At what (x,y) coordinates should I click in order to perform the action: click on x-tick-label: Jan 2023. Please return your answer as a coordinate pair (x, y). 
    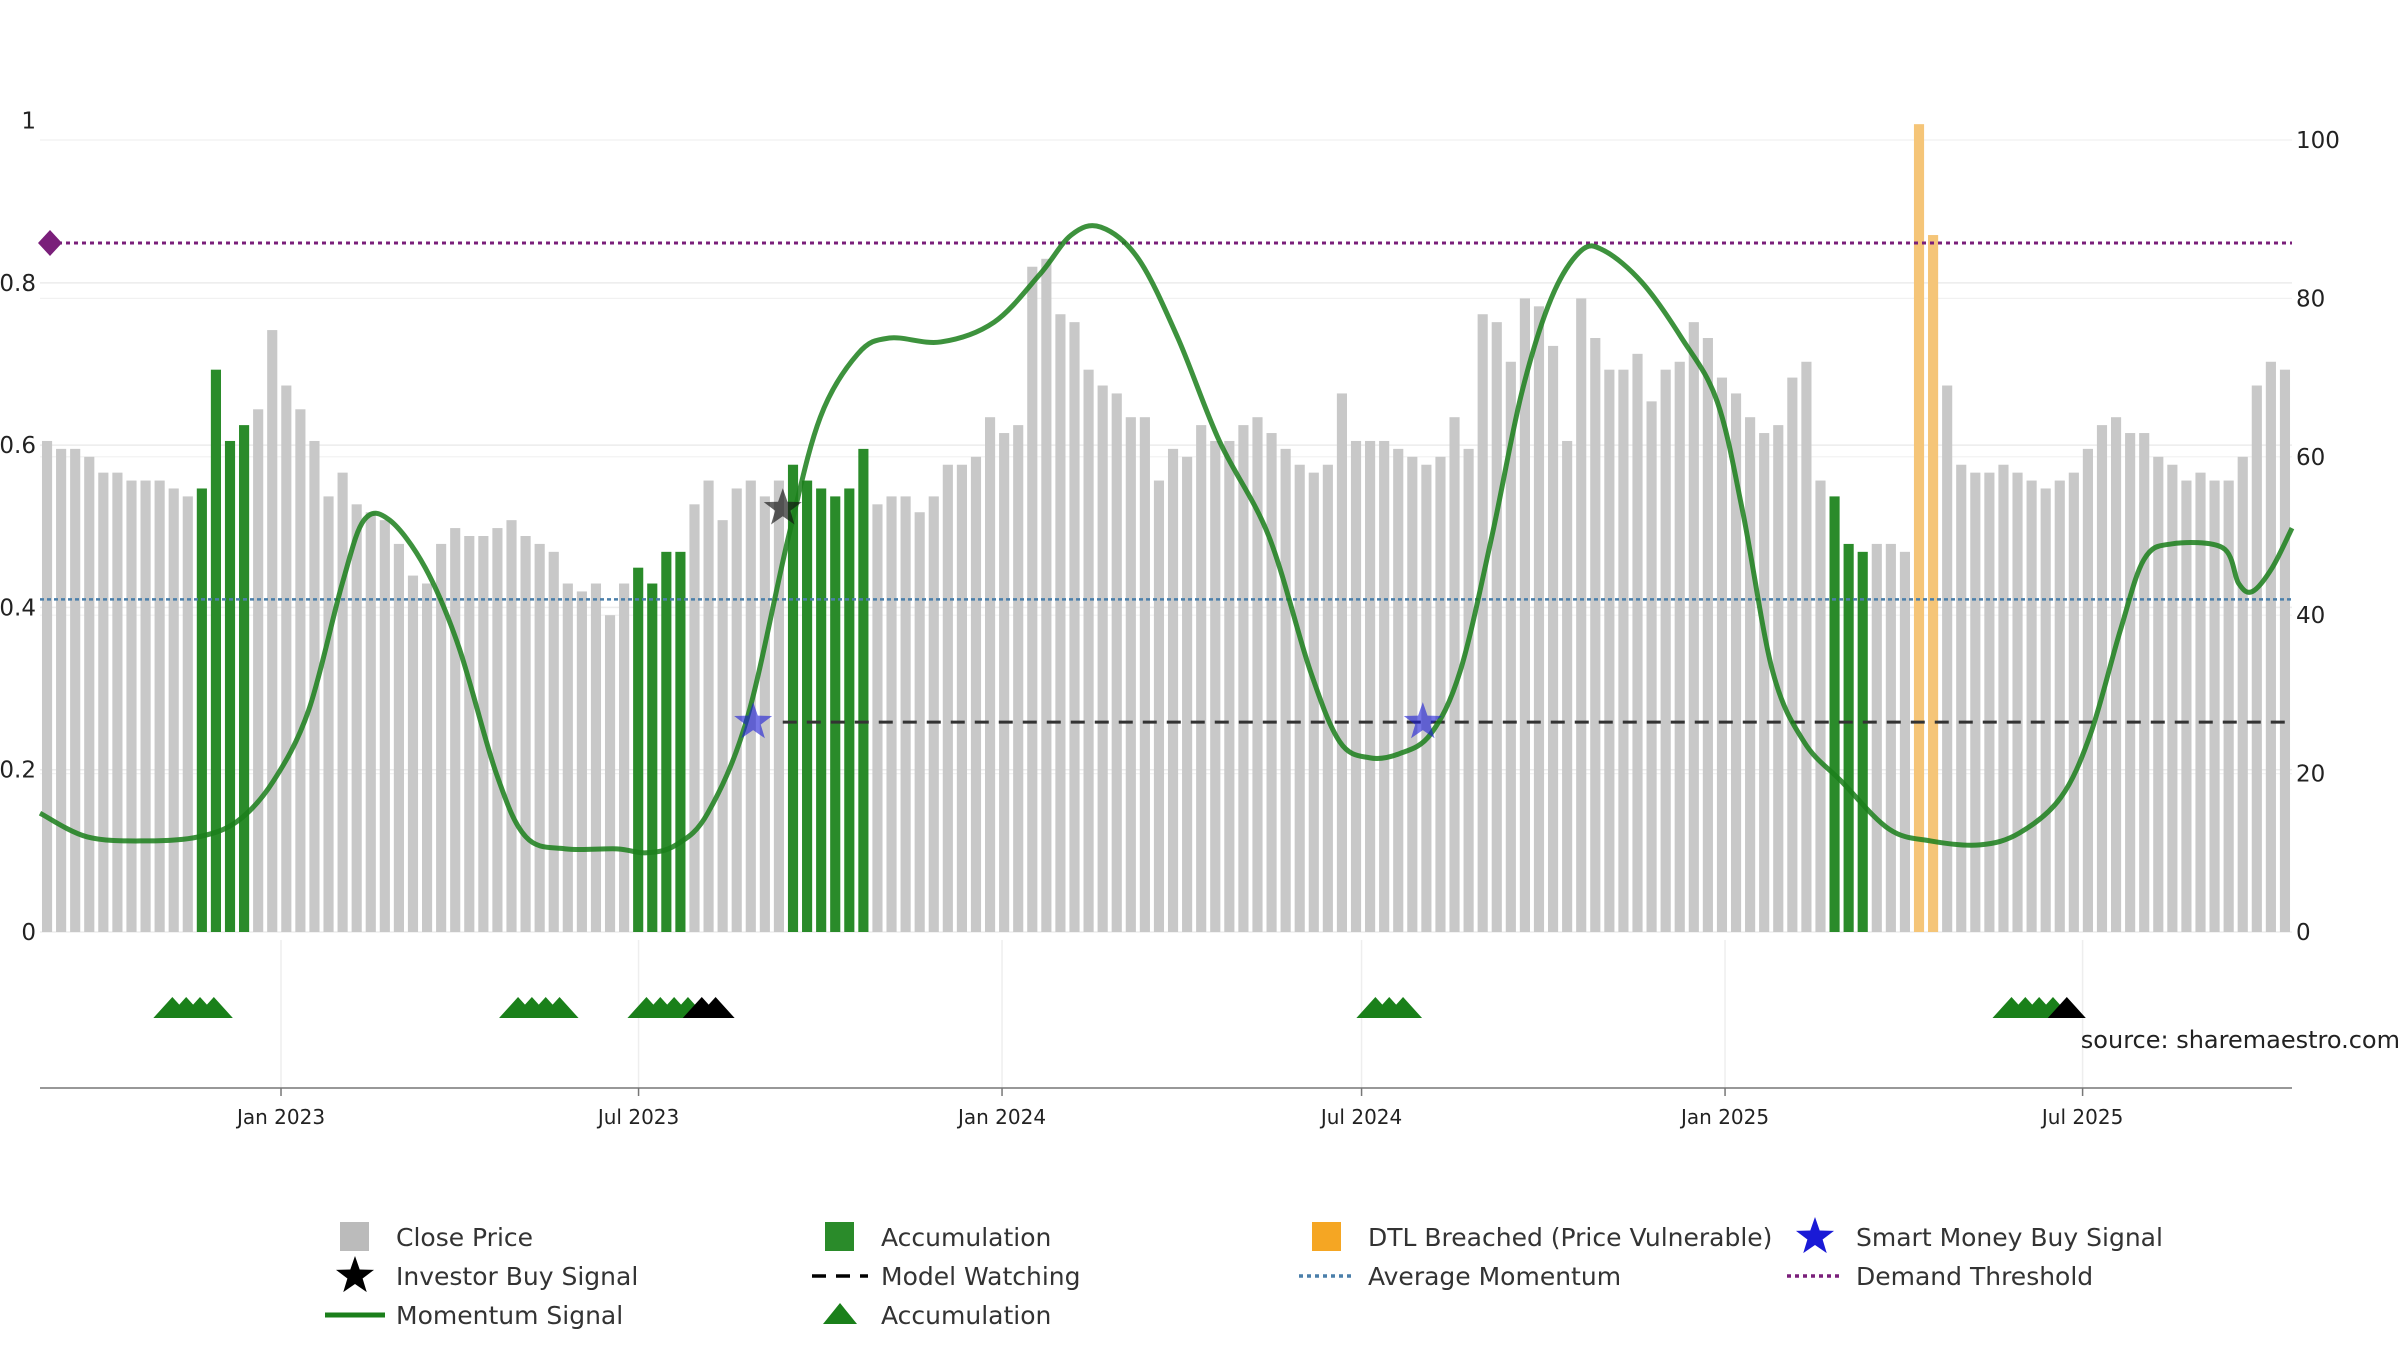
    Looking at the image, I should click on (280, 1117).